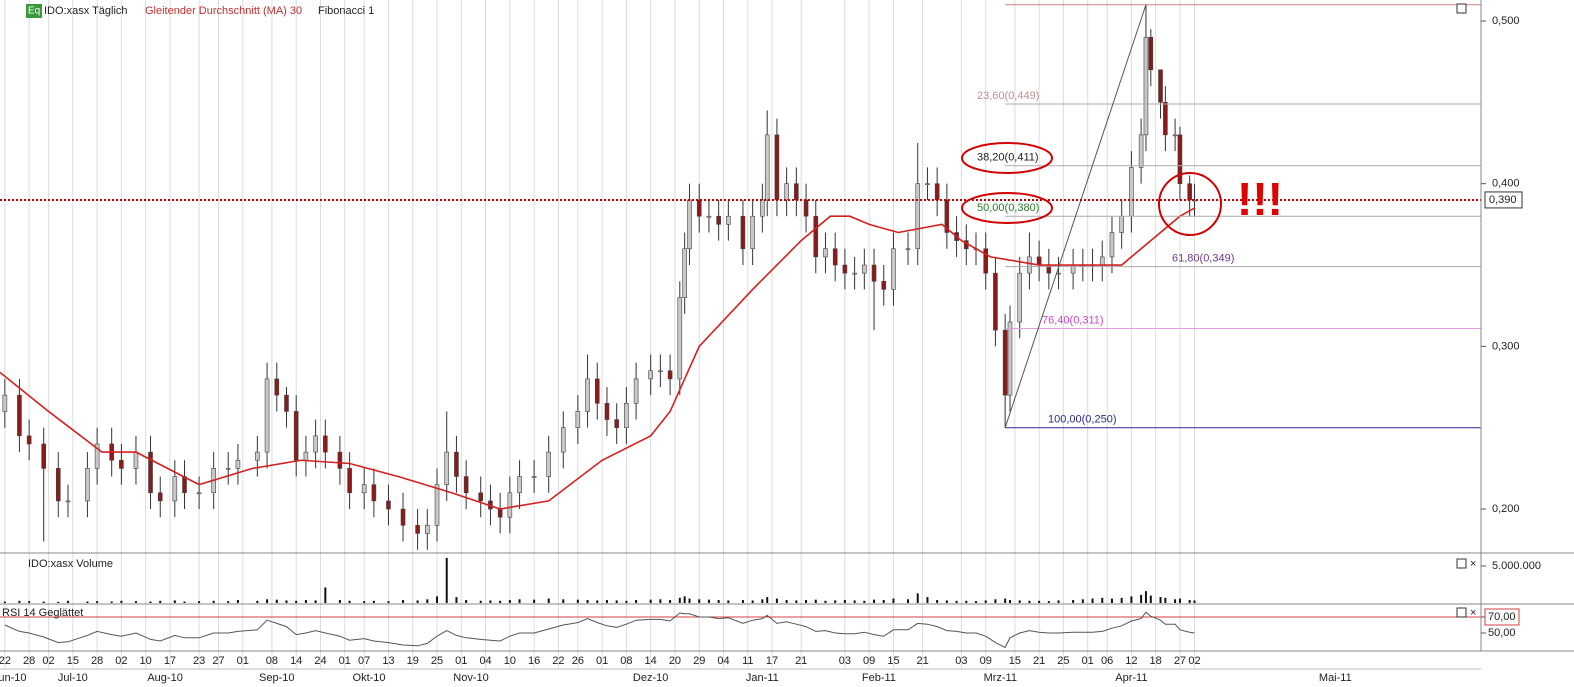 The height and width of the screenshot is (687, 1574). What do you see at coordinates (845, 661) in the screenshot?
I see `x-tick-label: 03` at bounding box center [845, 661].